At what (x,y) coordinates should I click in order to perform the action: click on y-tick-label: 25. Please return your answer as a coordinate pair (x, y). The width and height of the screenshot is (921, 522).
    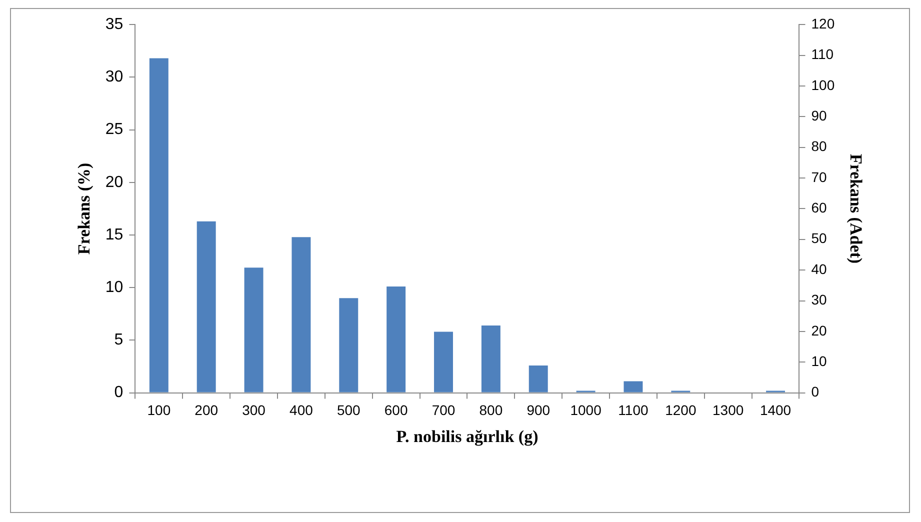
    Looking at the image, I should click on (114, 129).